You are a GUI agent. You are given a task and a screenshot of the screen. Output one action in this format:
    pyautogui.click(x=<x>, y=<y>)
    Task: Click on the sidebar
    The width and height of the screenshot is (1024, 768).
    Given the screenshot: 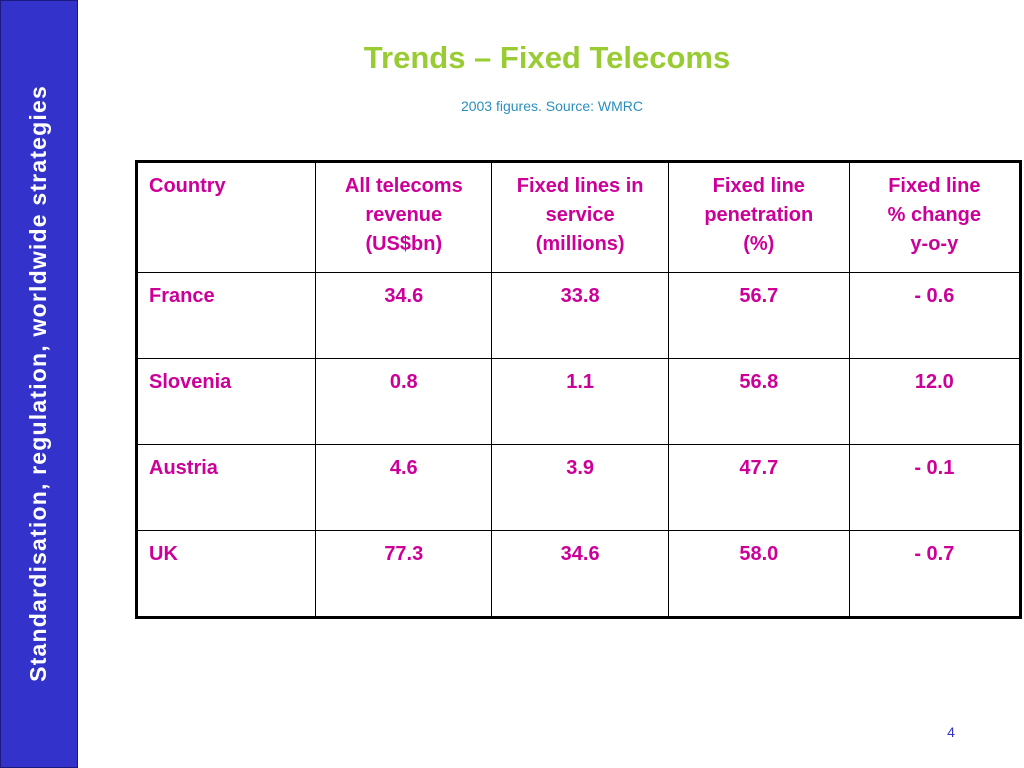 What is the action you would take?
    pyautogui.click(x=39, y=384)
    